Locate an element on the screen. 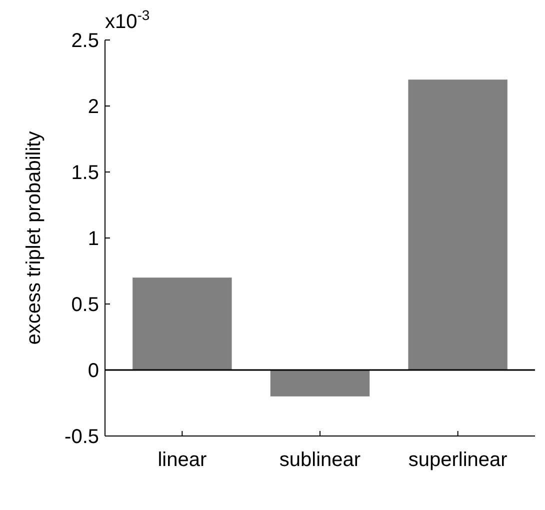 The image size is (545, 510). y-tick-label: 2 is located at coordinates (93, 107).